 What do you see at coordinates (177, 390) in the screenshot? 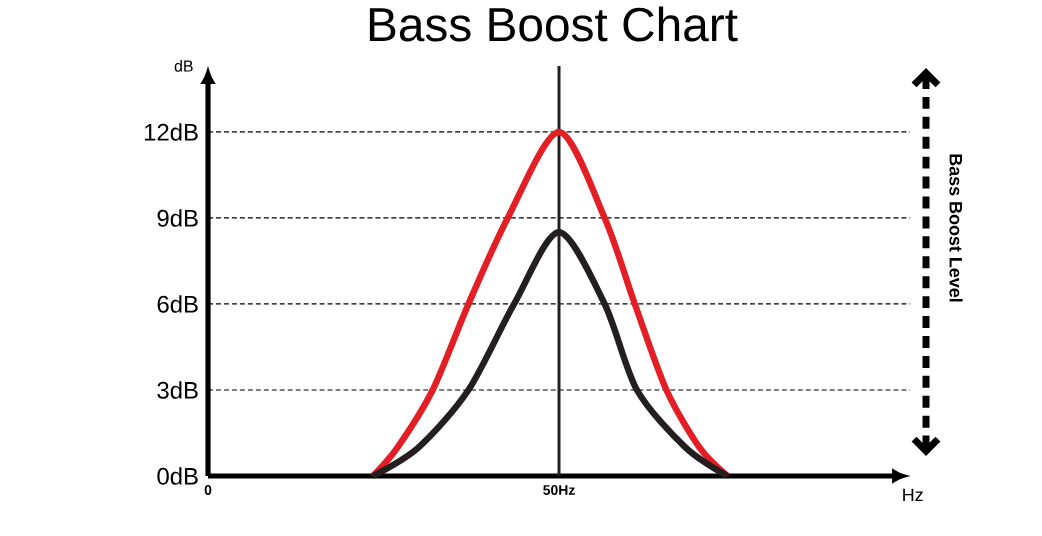
I see `y-tick-label: 3dB` at bounding box center [177, 390].